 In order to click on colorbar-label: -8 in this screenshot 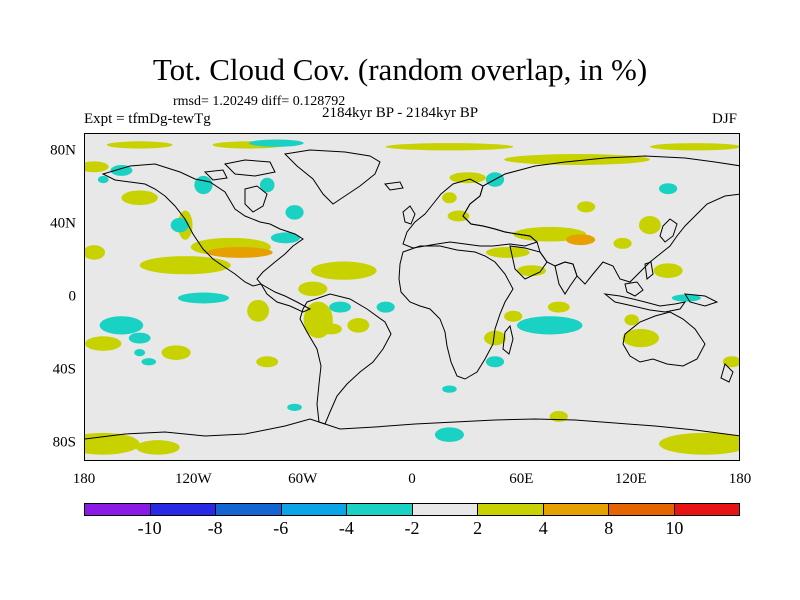, I will do `click(215, 528)`.